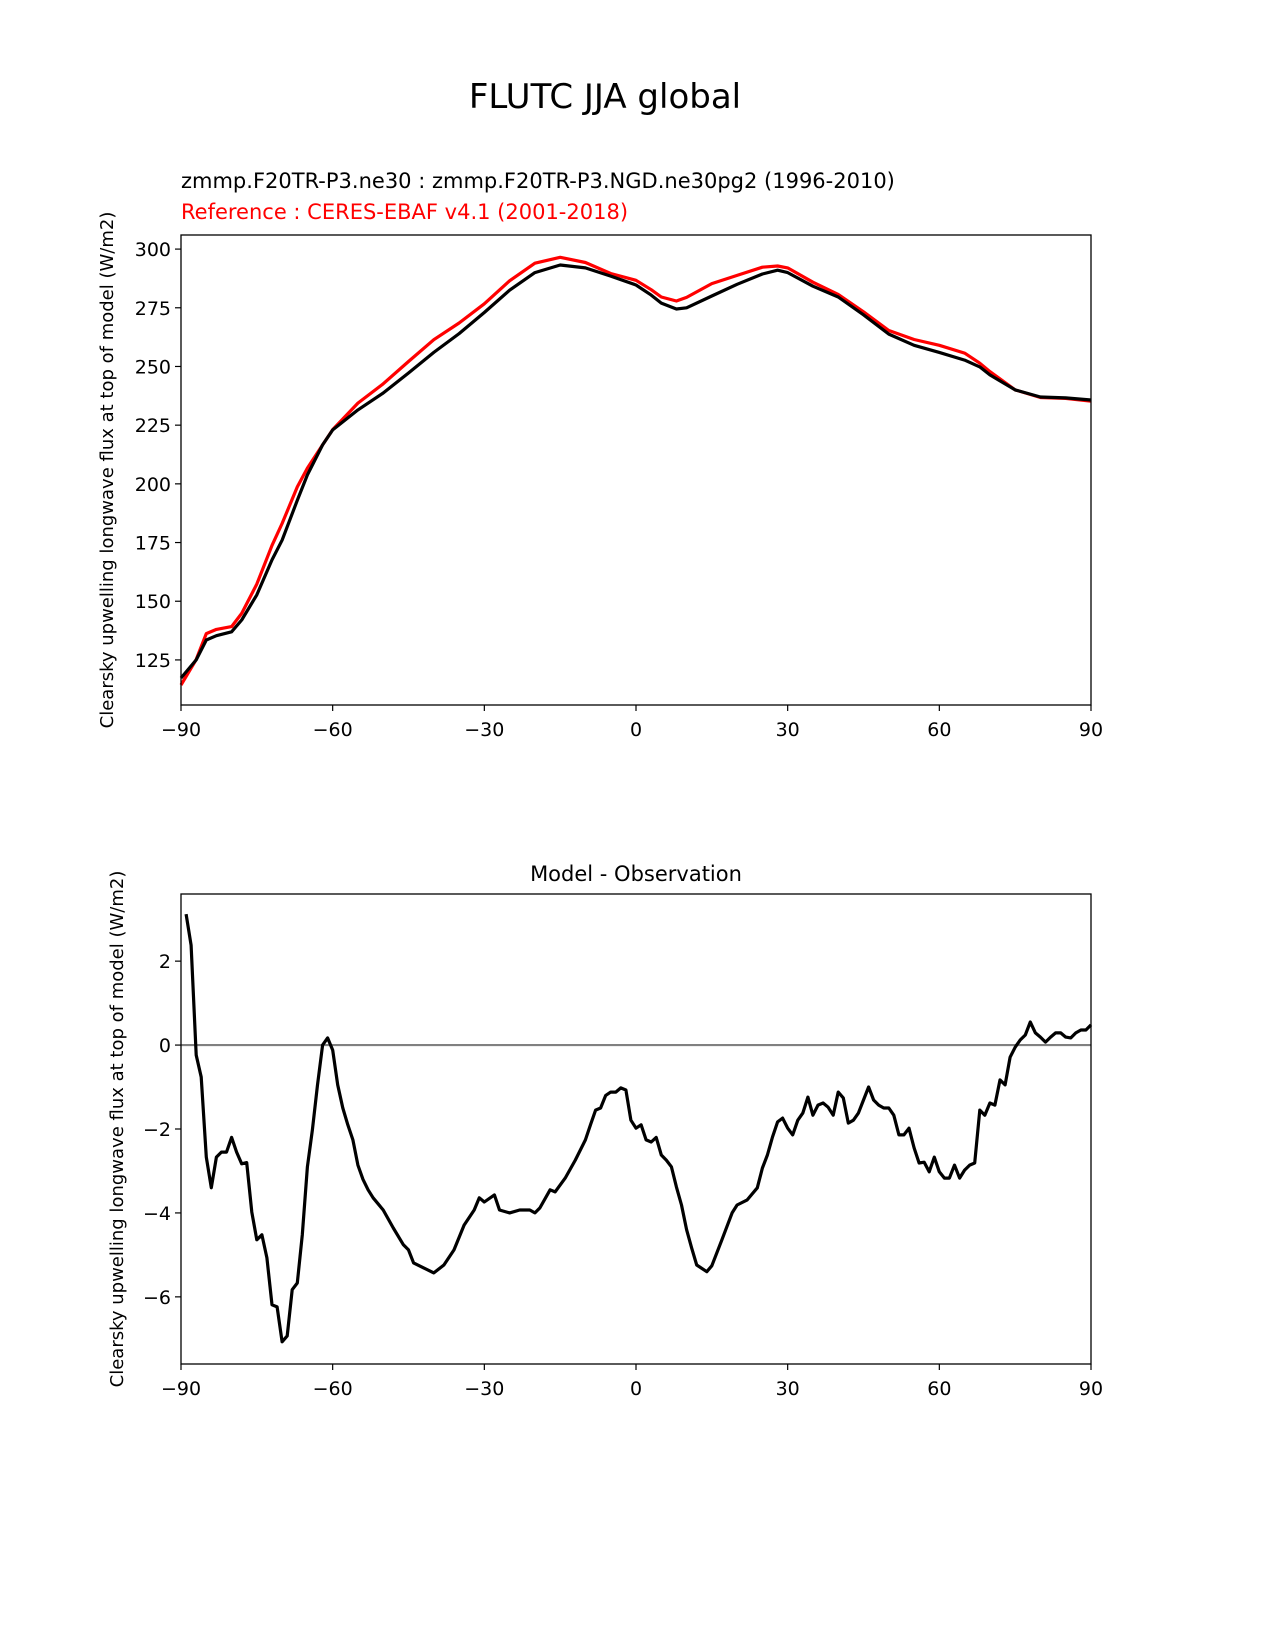  I want to click on y-tick-label: 0, so click(165, 1046).